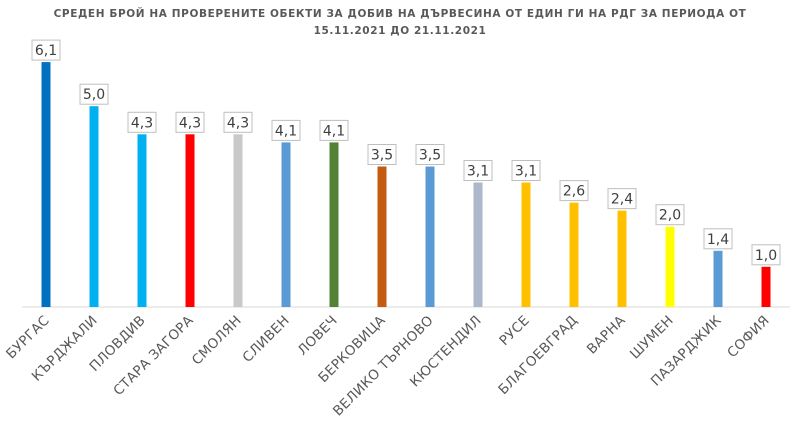 This screenshot has width=800, height=447. What do you see at coordinates (217, 341) in the screenshot?
I see `category-label-5: СМОЛЯН` at bounding box center [217, 341].